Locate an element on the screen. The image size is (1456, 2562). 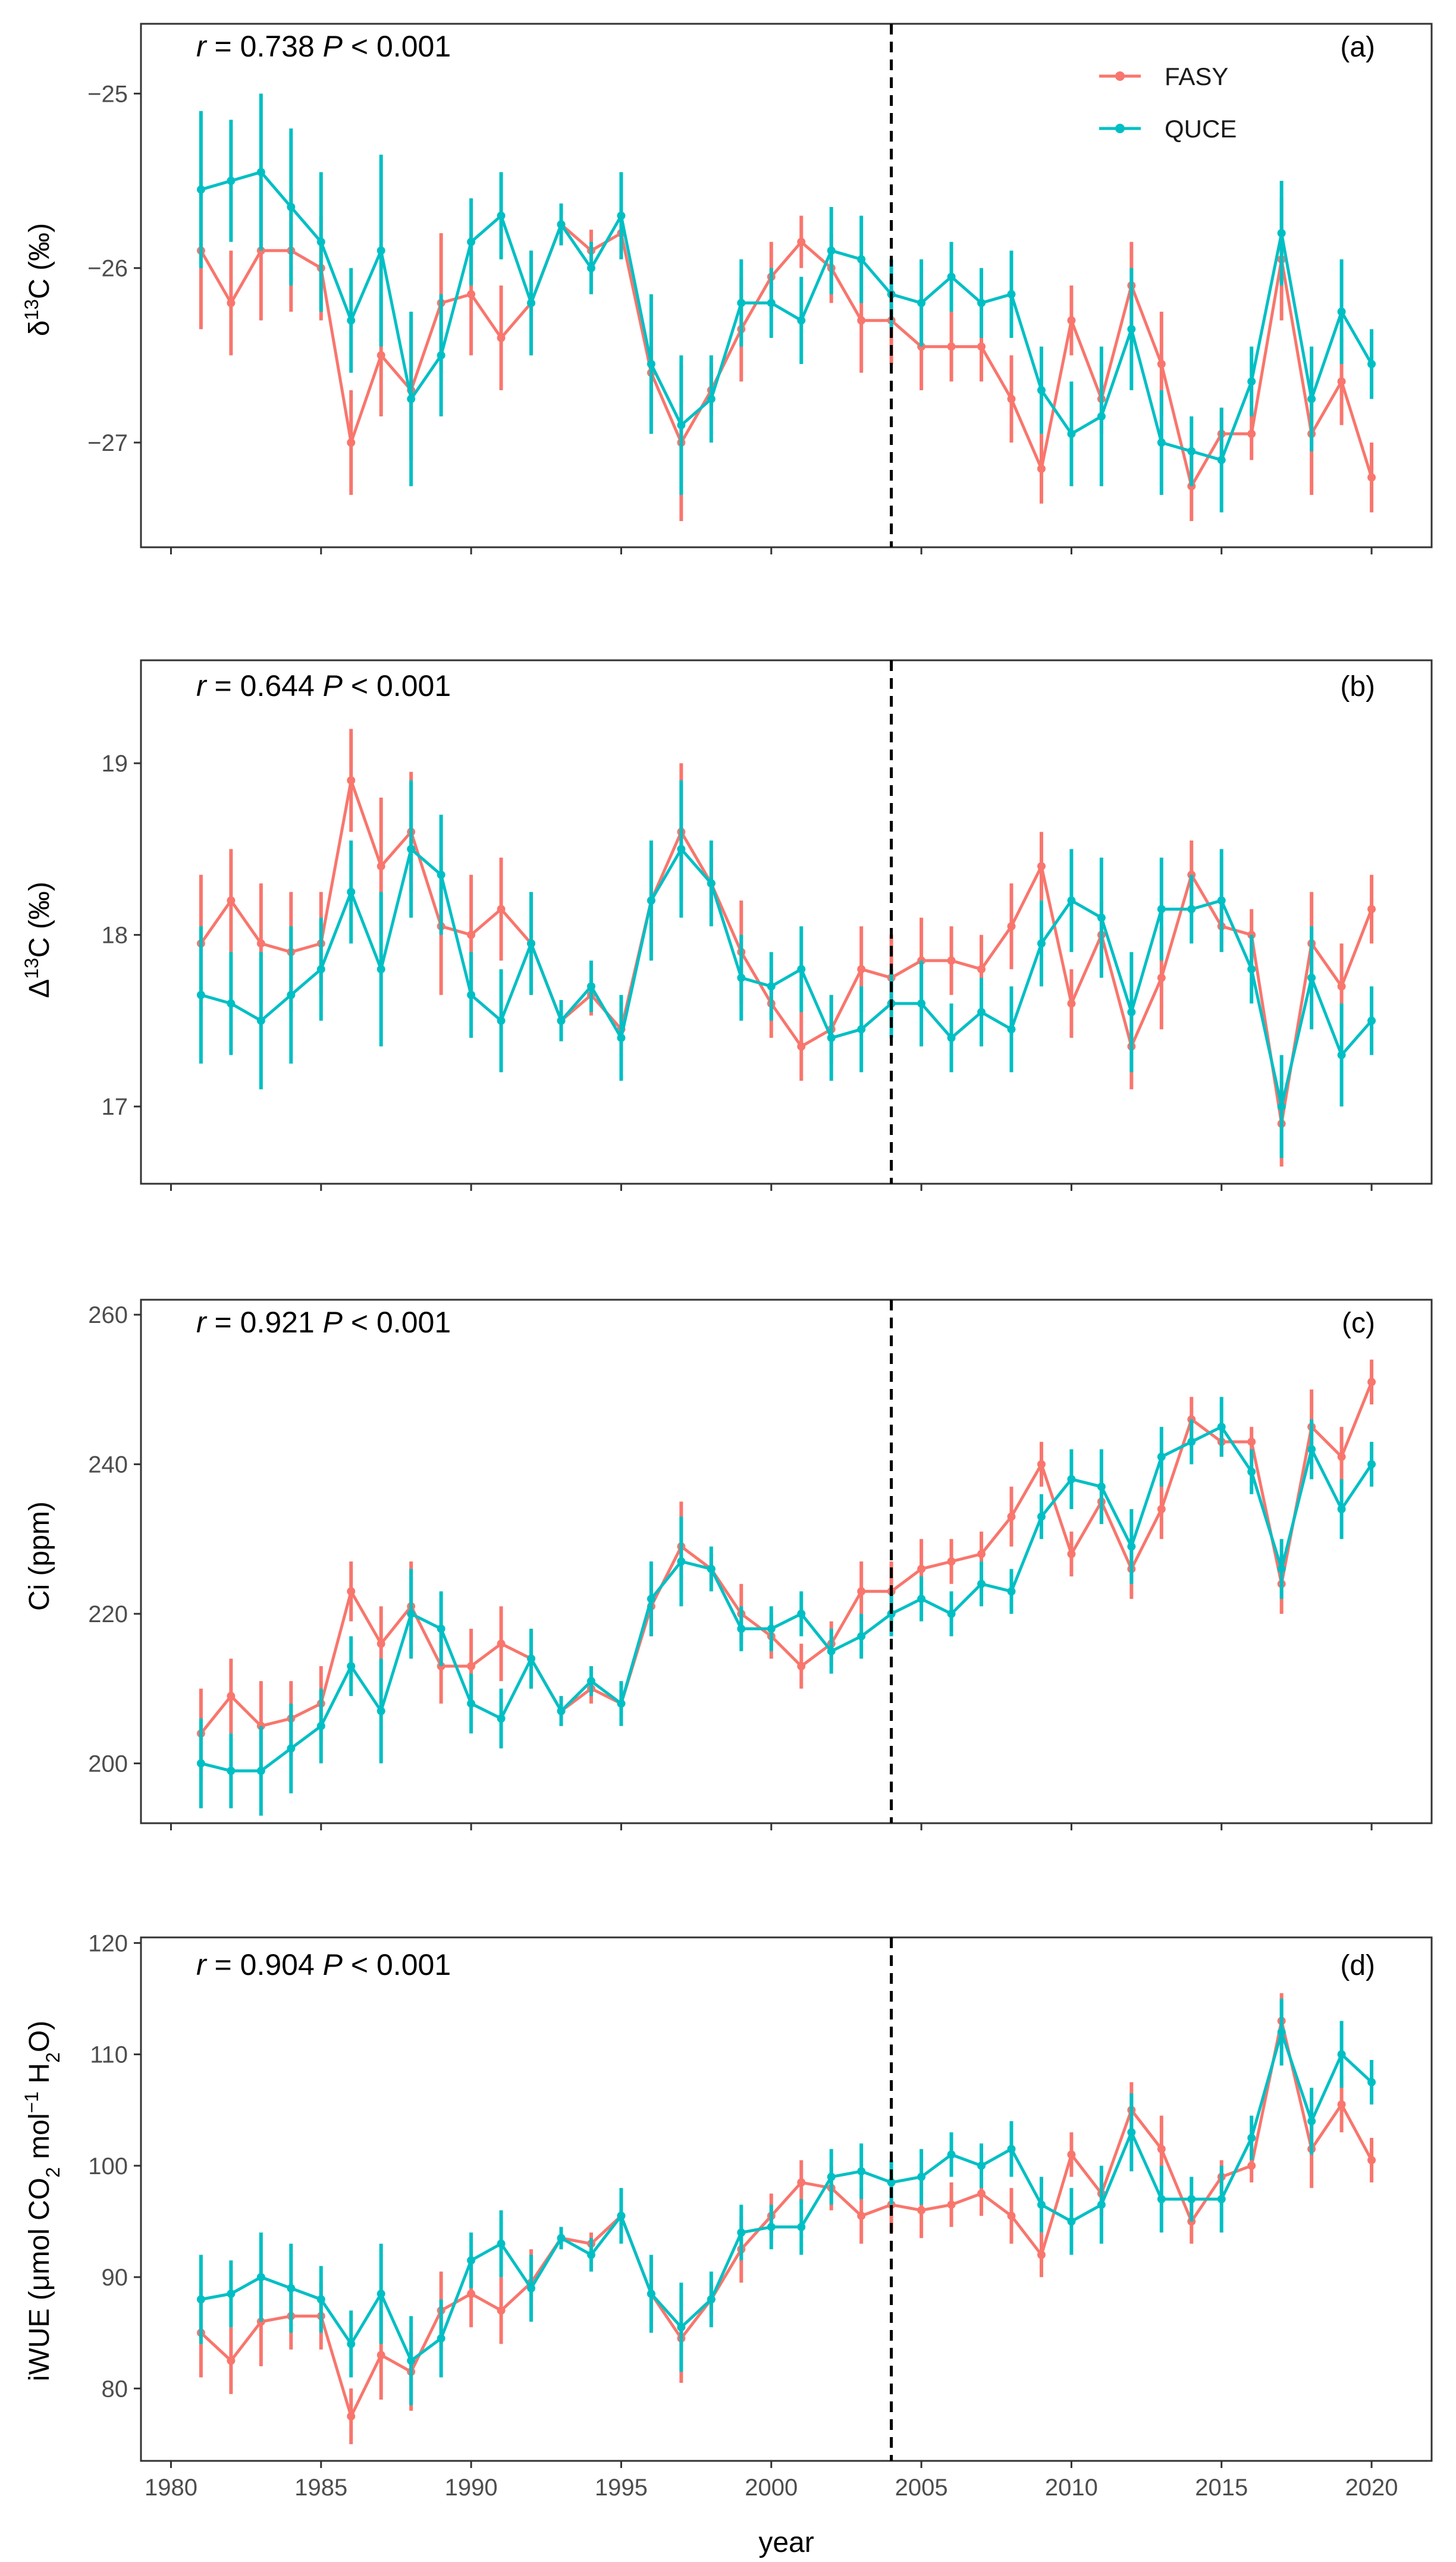
legend: FASY QUCE is located at coordinates (1168, 102).